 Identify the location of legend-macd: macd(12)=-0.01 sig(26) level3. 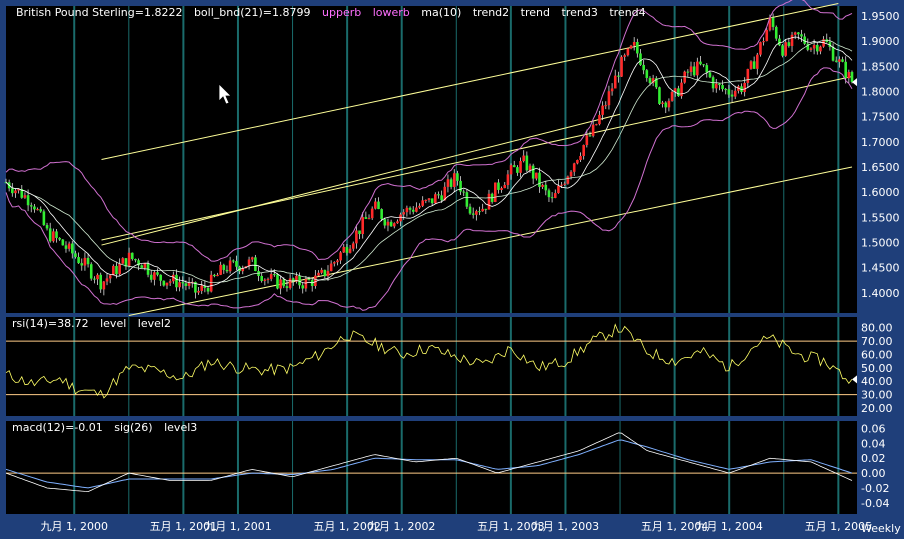
(104, 427).